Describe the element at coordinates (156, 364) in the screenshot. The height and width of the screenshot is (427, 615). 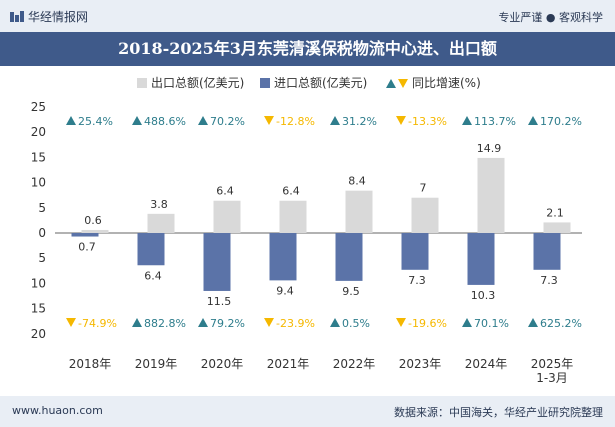
I see `x-tick-label: 2019年` at that location.